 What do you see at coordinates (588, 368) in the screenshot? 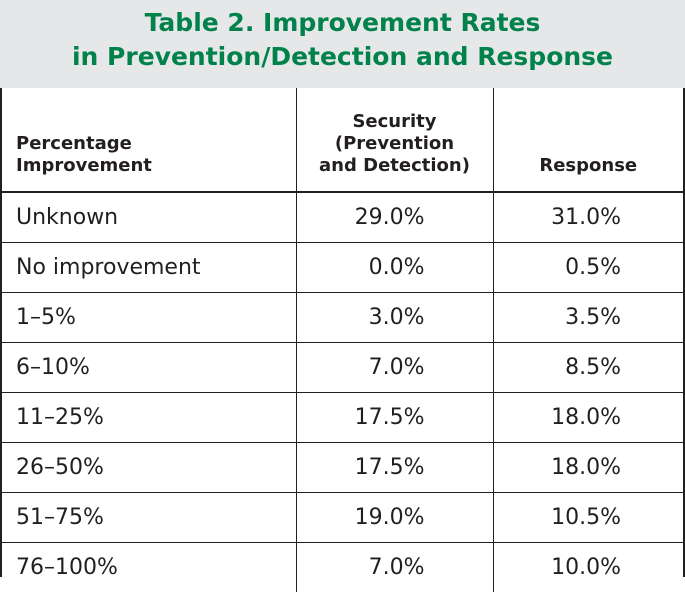
I see `response-value: 8.5%` at bounding box center [588, 368].